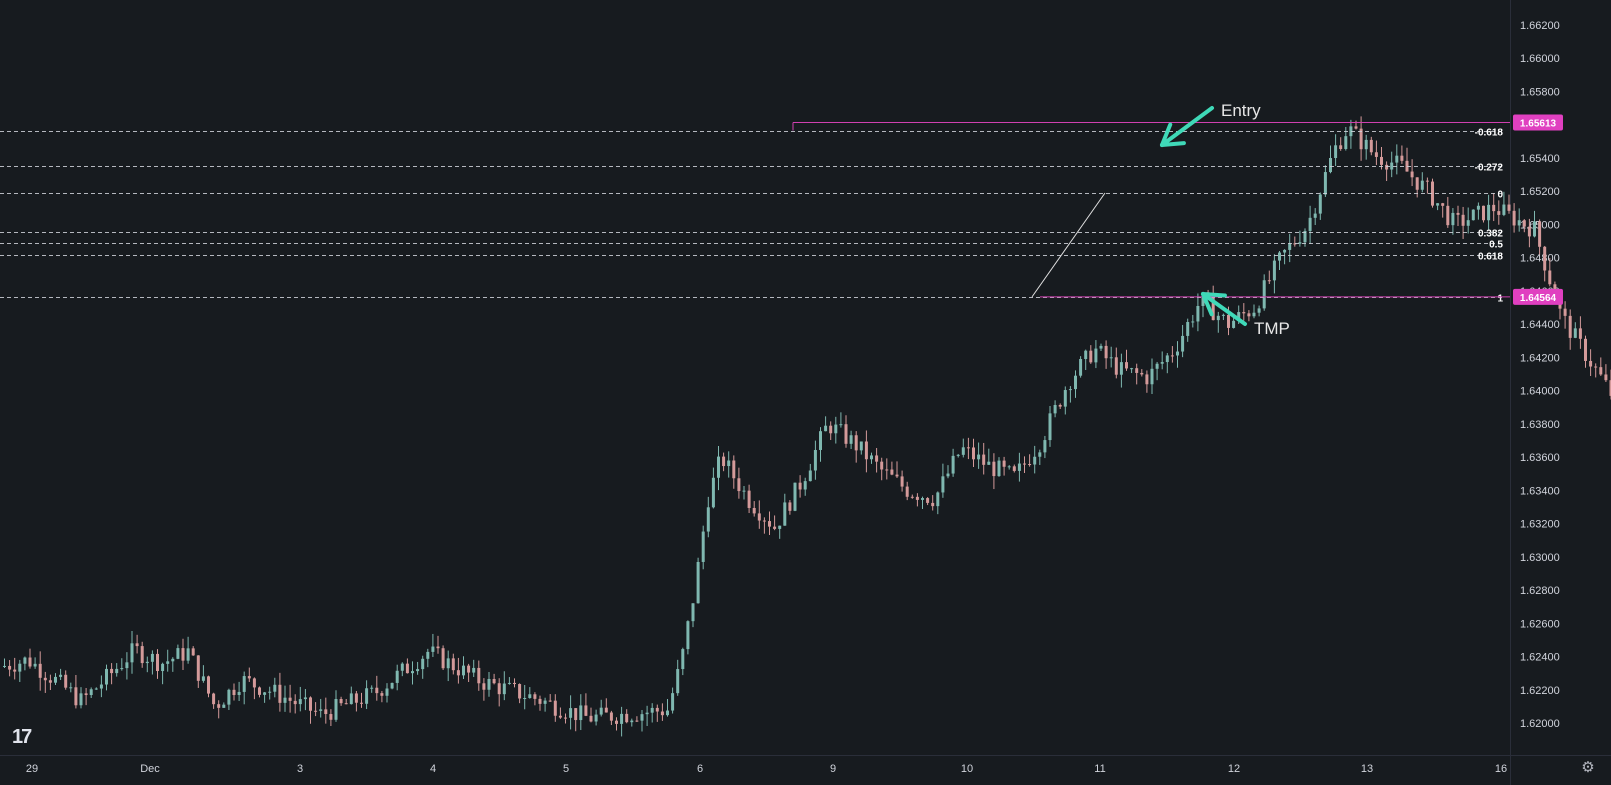  I want to click on gear-icon: ⚙, so click(1588, 767).